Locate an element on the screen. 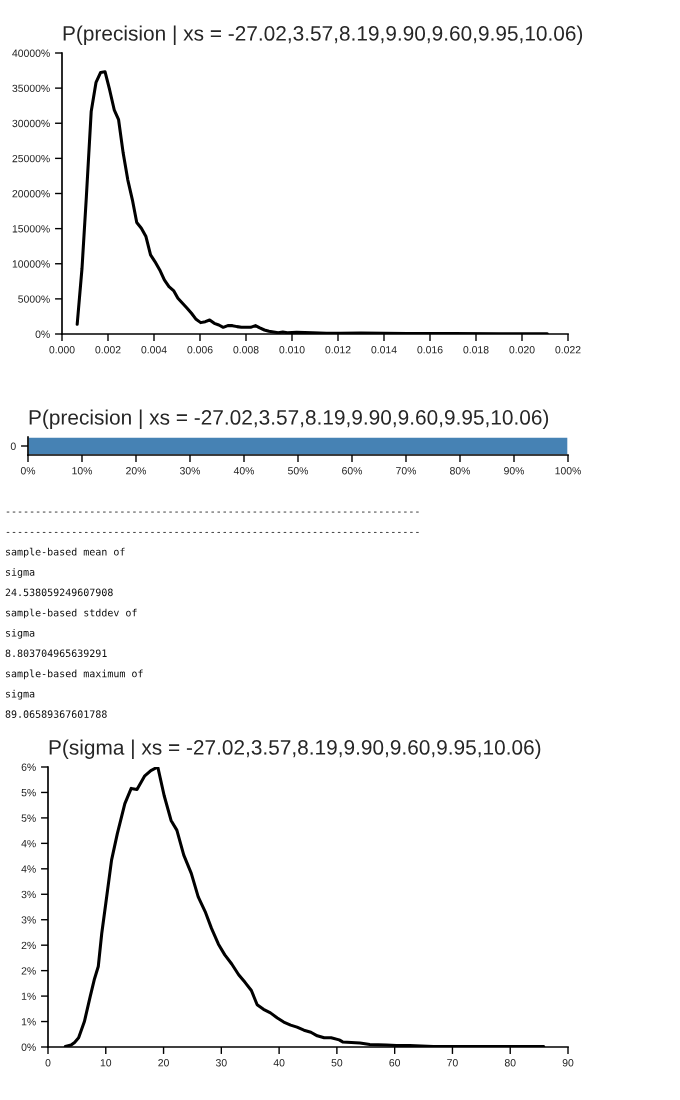  x-tick-label: 30 is located at coordinates (221, 1063).